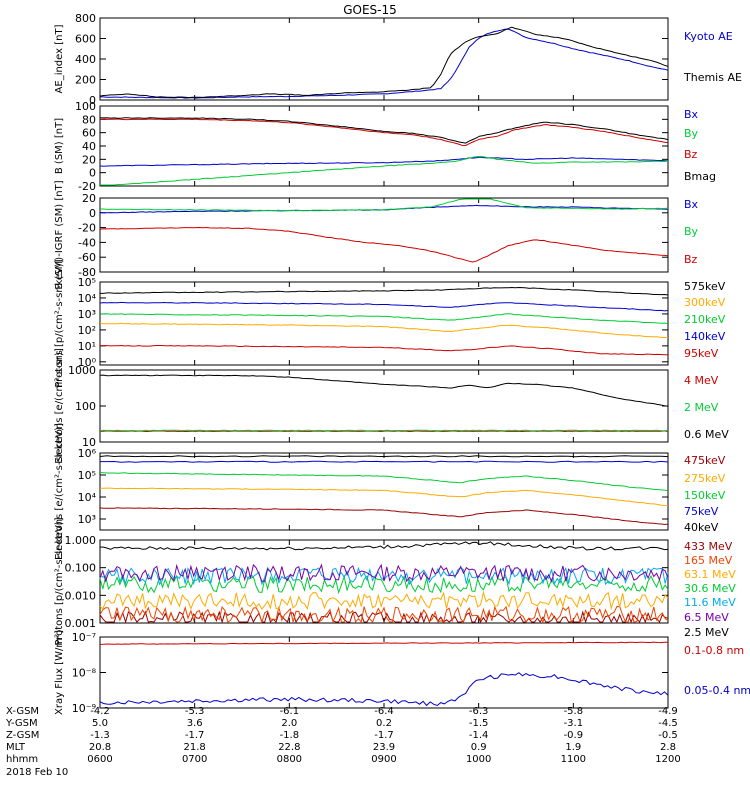 The height and width of the screenshot is (800, 750). What do you see at coordinates (59, 58) in the screenshot?
I see `y-axis-label: AE_index [nT]` at bounding box center [59, 58].